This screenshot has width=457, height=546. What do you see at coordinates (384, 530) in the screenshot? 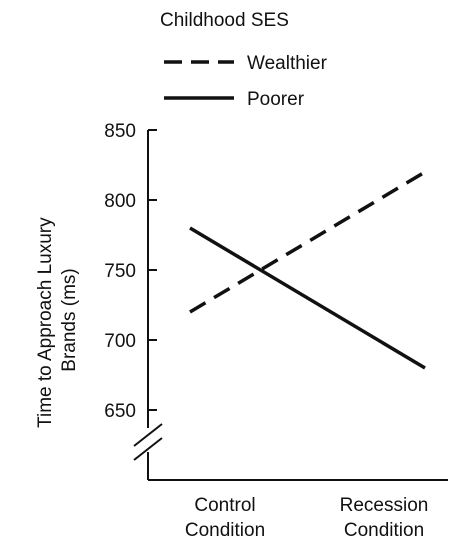
I see `x-tick-label-2-line-2: Condition` at bounding box center [384, 530].